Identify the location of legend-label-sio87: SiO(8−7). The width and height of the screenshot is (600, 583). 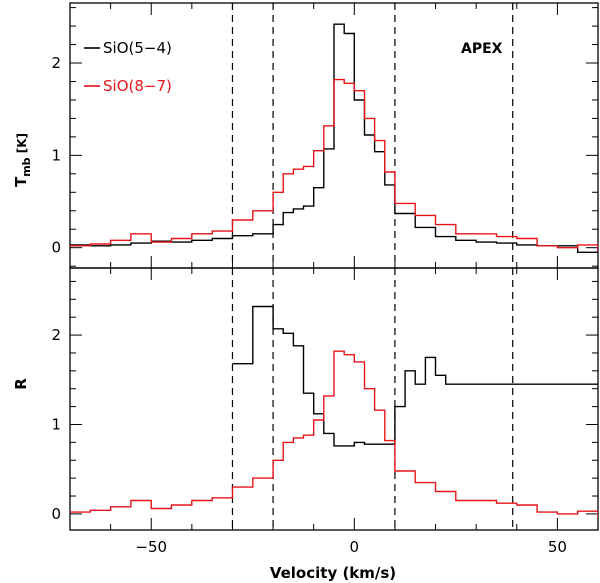
(137, 86).